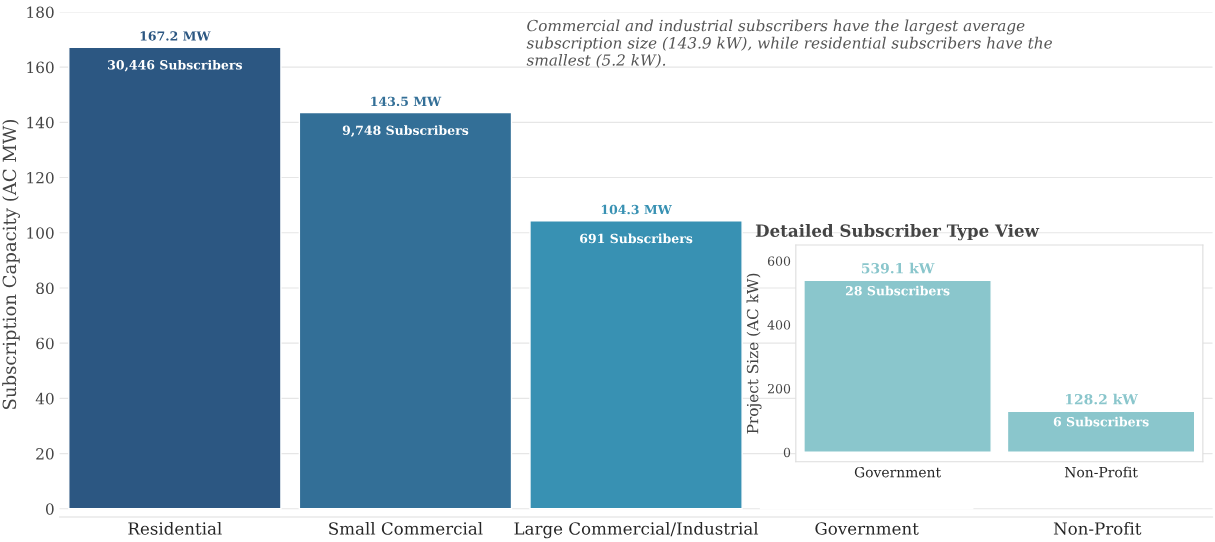 This screenshot has height=542, width=1215. What do you see at coordinates (45, 454) in the screenshot?
I see `y-tick-label: 20` at bounding box center [45, 454].